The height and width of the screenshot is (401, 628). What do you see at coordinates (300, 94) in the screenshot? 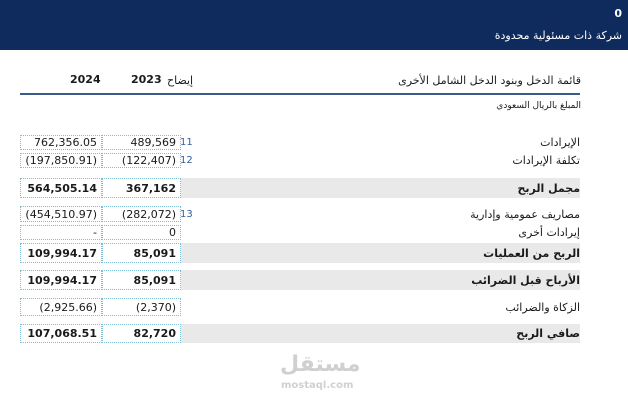
I see `header-divider` at bounding box center [300, 94].